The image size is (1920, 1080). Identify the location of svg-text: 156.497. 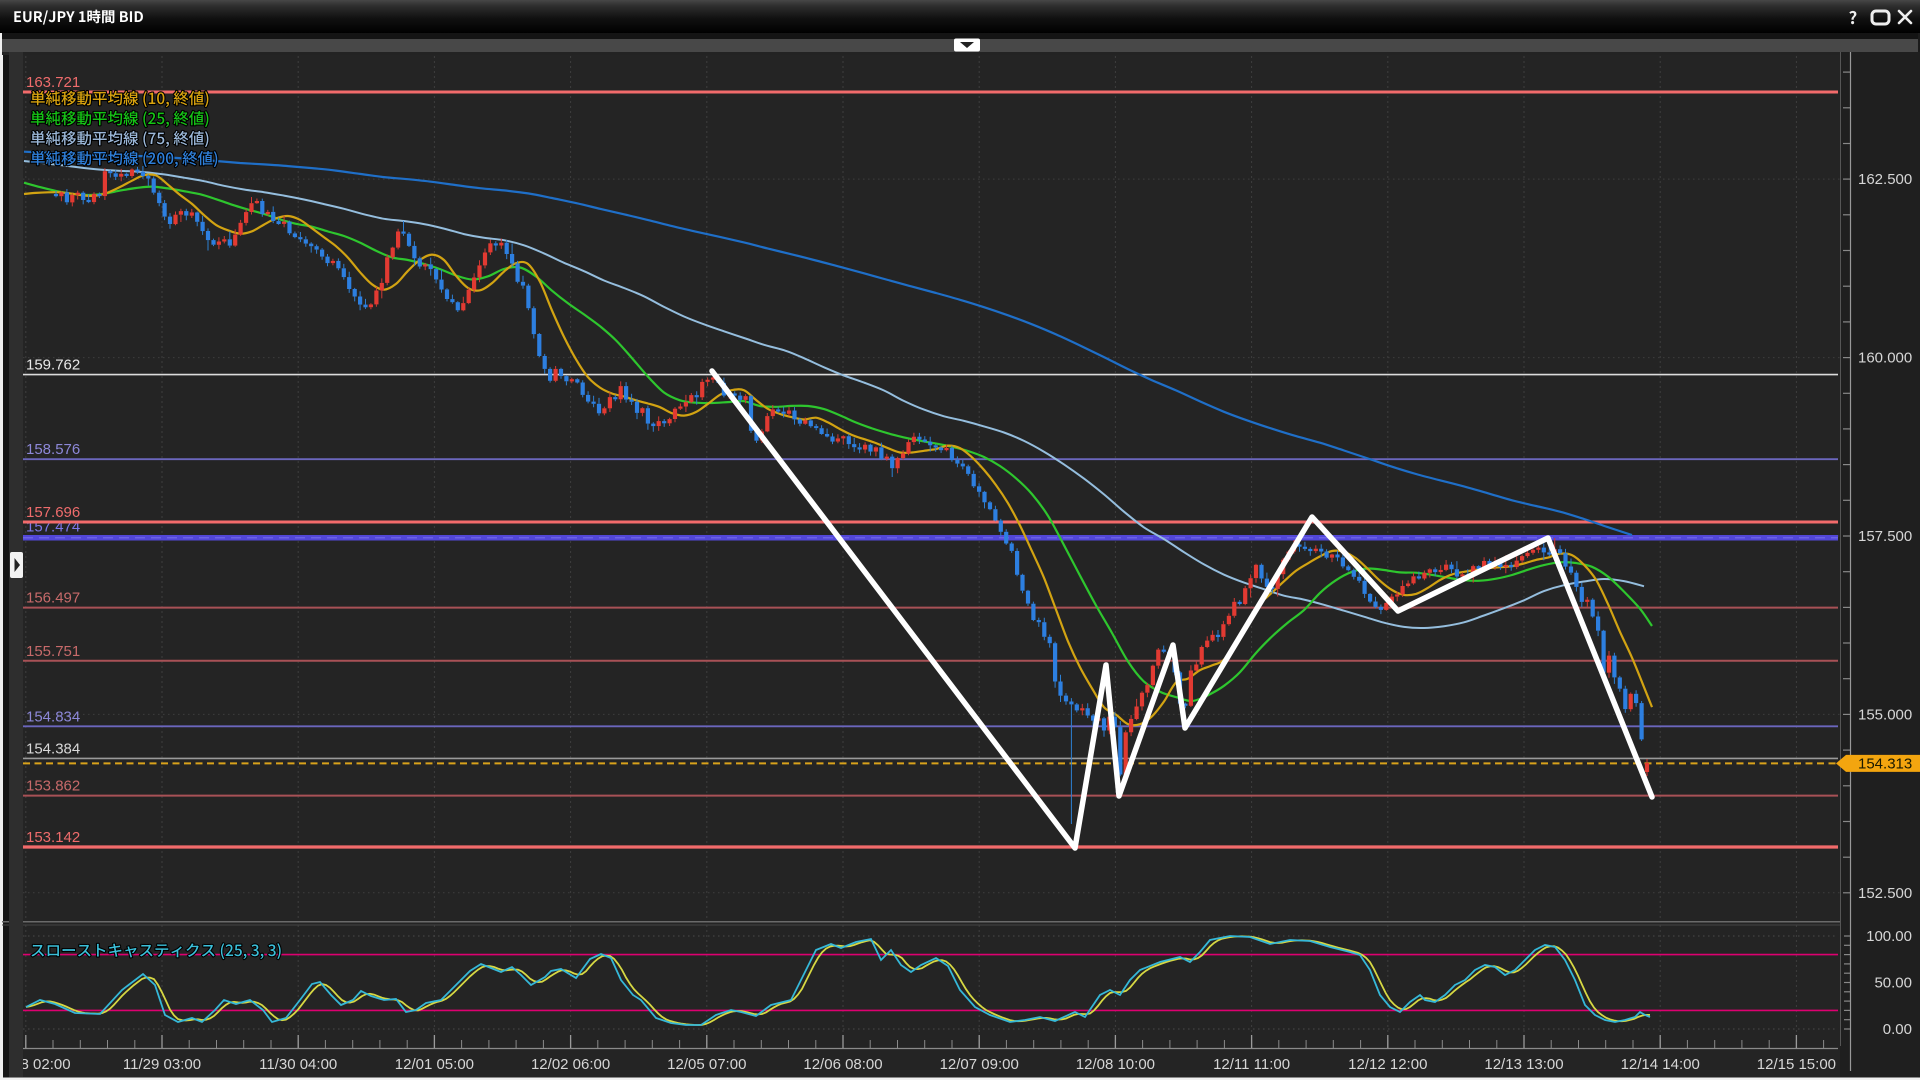
(53, 598).